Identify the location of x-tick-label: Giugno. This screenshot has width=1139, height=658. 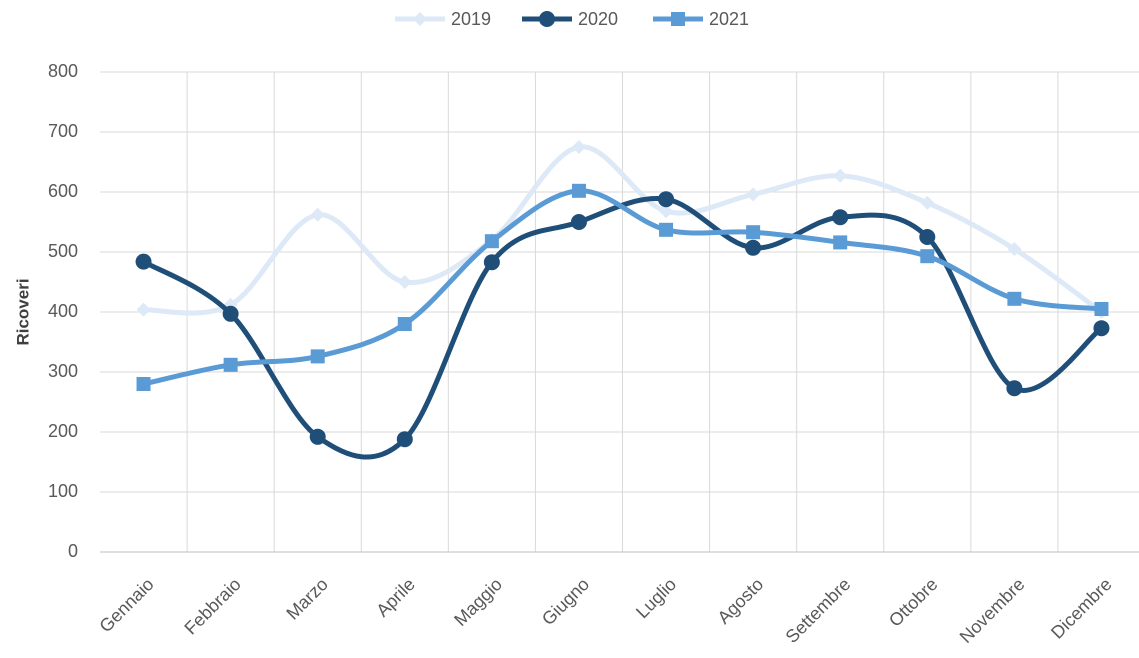
(565, 601).